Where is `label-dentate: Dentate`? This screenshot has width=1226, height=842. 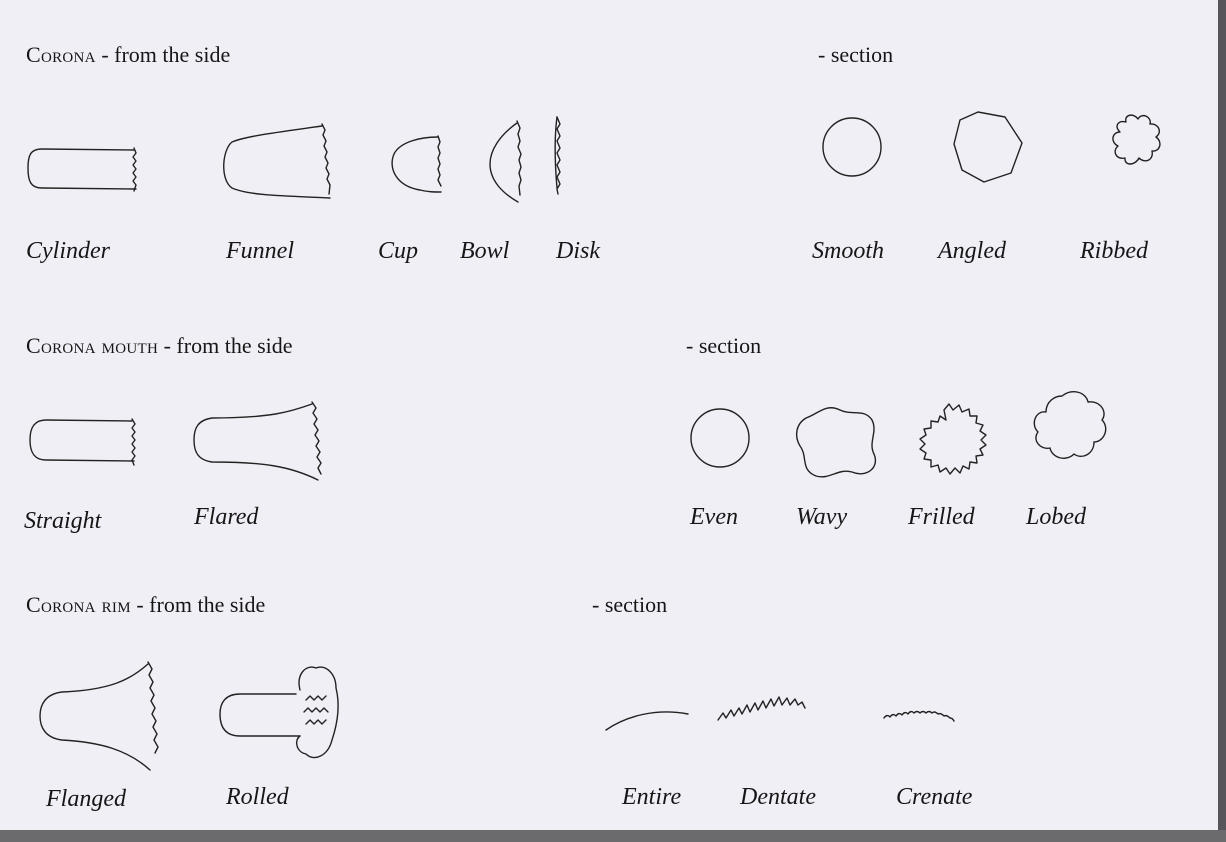
label-dentate: Dentate is located at coordinates (778, 797).